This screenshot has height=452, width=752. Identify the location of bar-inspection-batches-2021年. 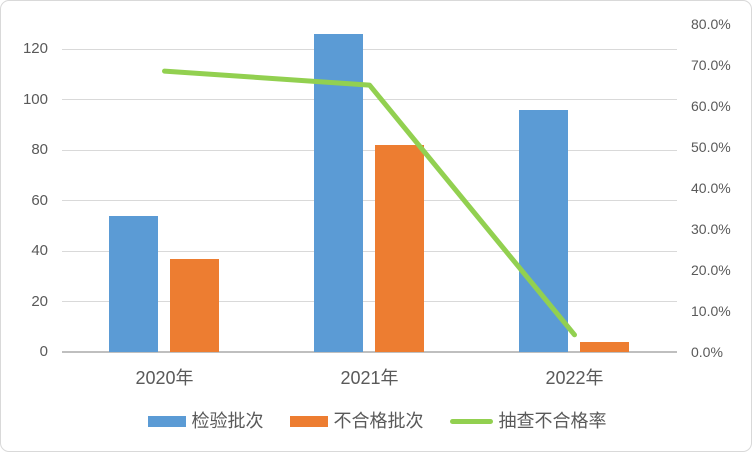
(338, 193).